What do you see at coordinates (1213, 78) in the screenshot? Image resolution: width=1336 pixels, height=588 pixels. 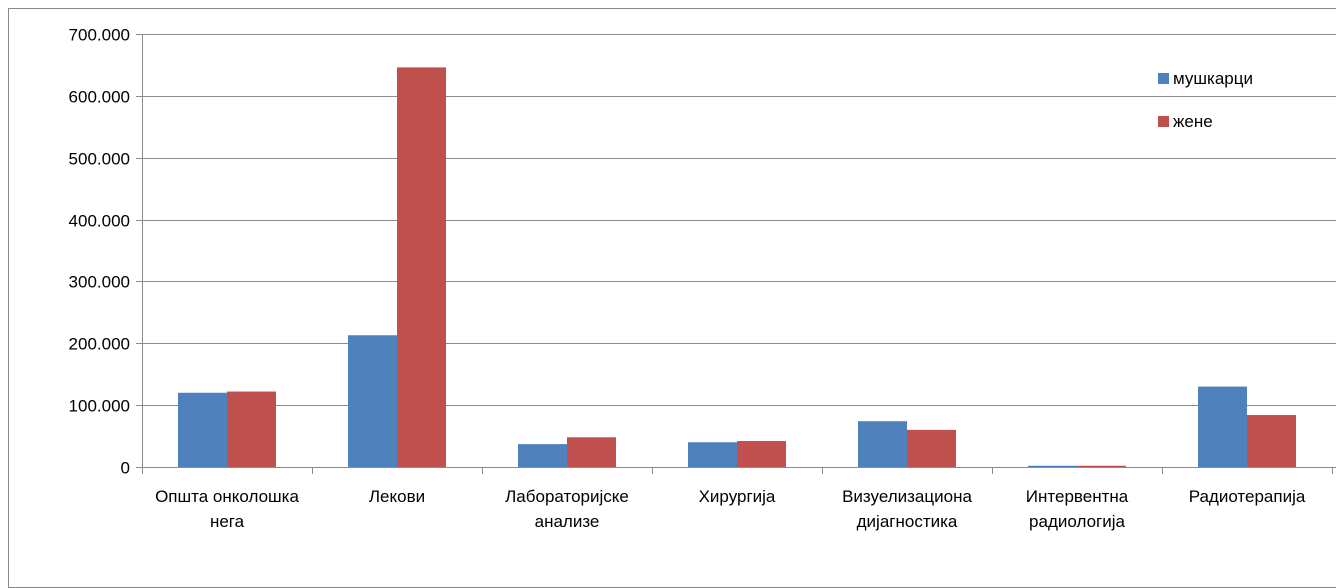 I see `legend-label: мушкарци` at bounding box center [1213, 78].